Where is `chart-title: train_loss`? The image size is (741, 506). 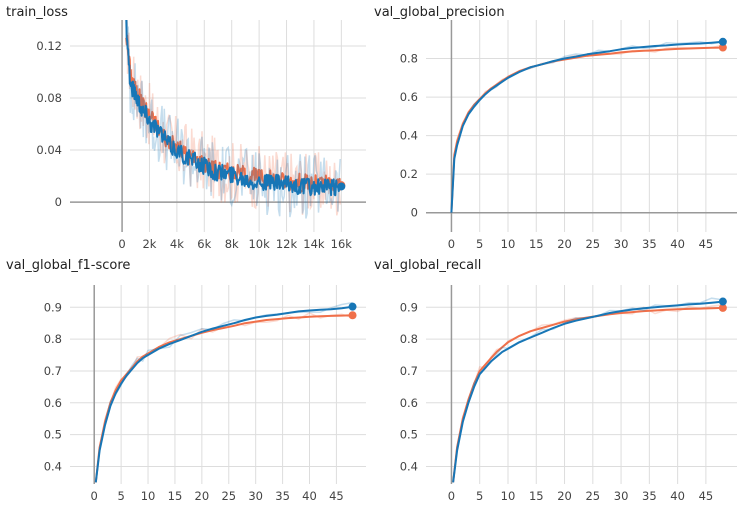 chart-title: train_loss is located at coordinates (37, 12).